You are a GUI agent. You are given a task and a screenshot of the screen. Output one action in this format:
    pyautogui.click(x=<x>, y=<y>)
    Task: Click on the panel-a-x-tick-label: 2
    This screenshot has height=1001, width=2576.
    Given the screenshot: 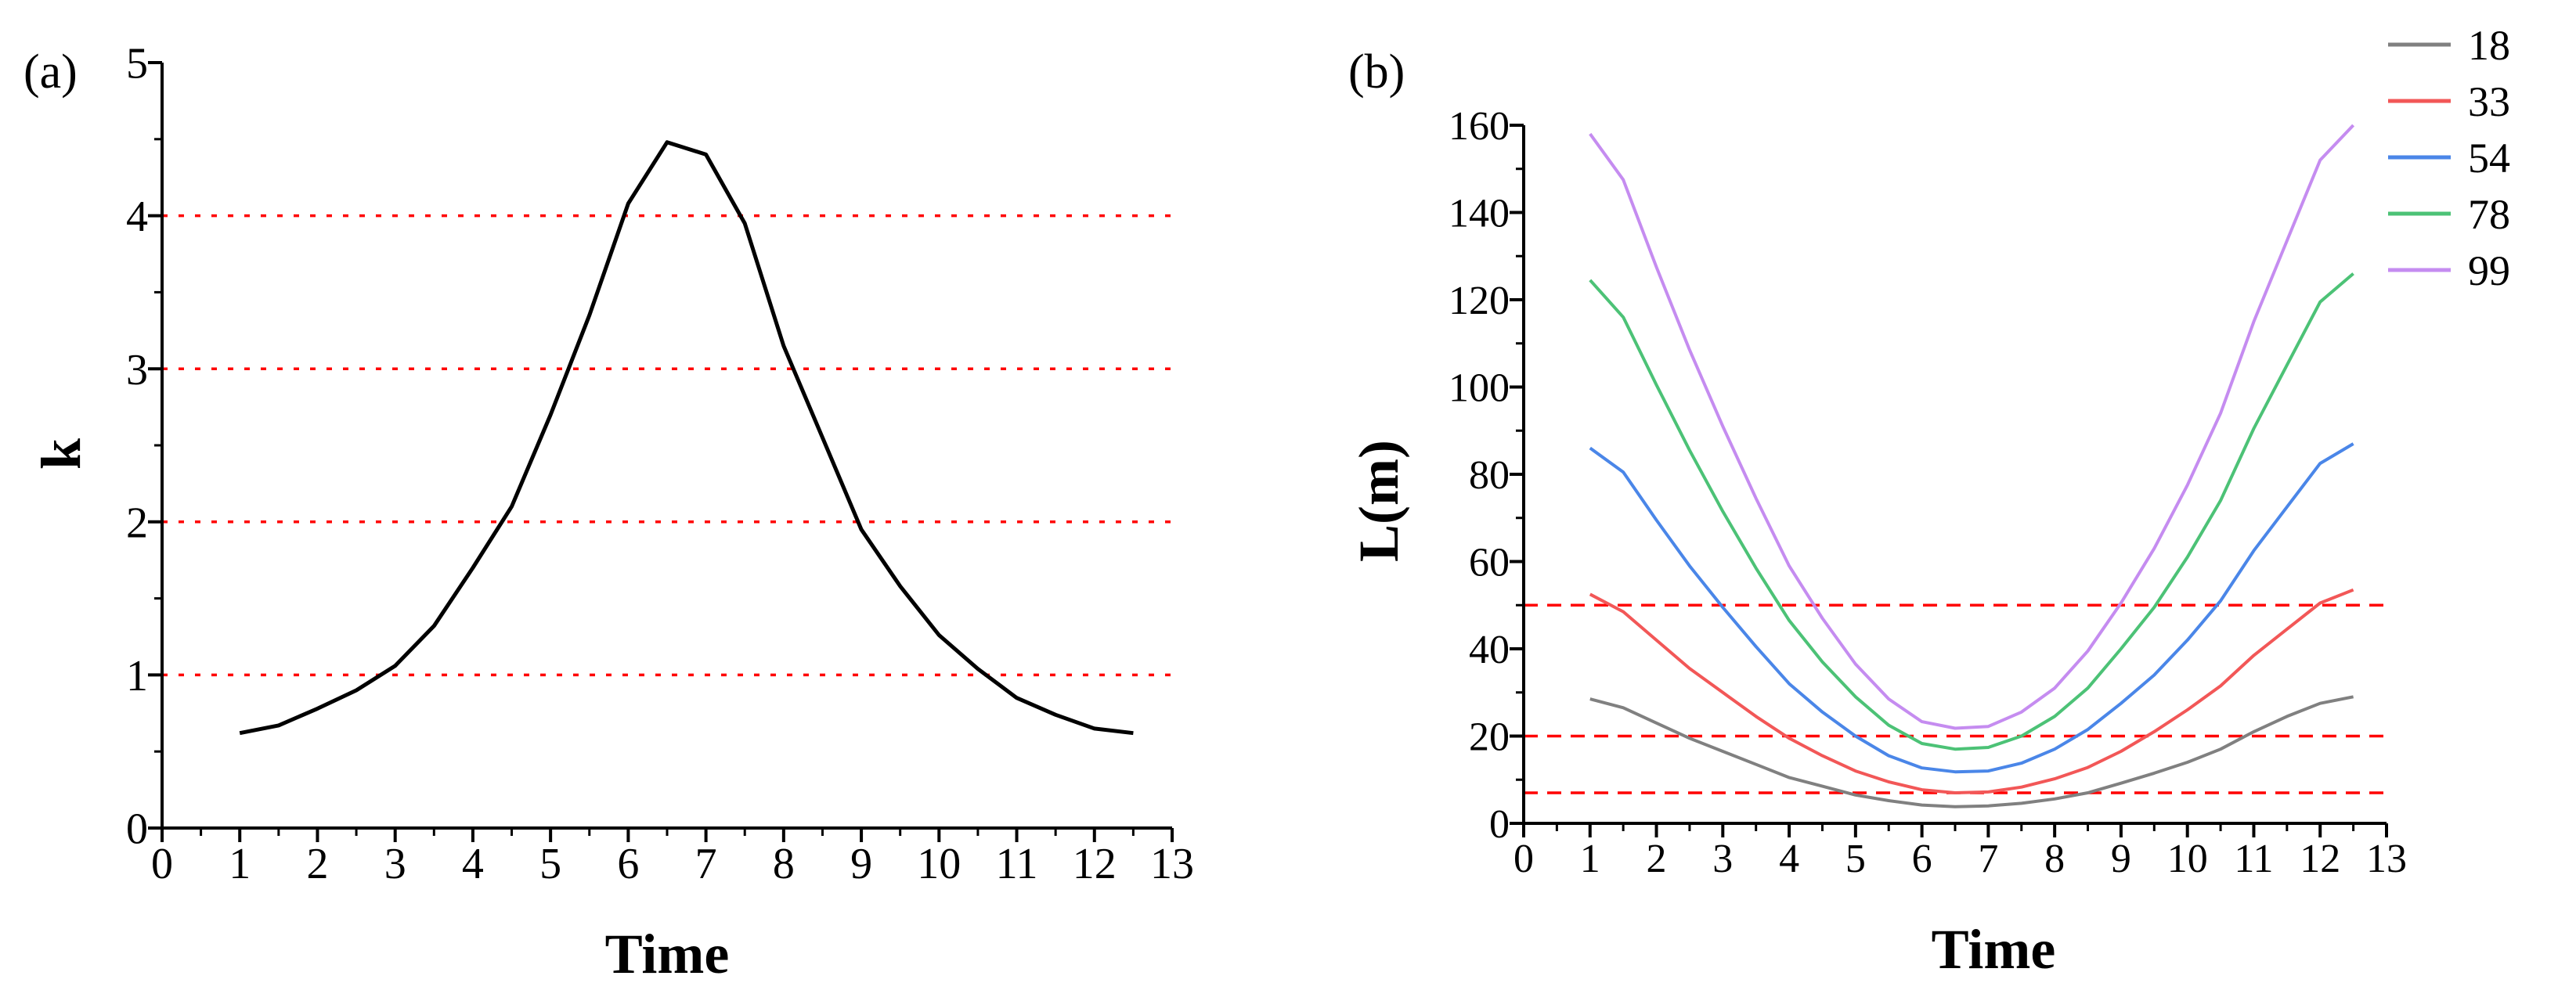 What is the action you would take?
    pyautogui.click(x=317, y=864)
    